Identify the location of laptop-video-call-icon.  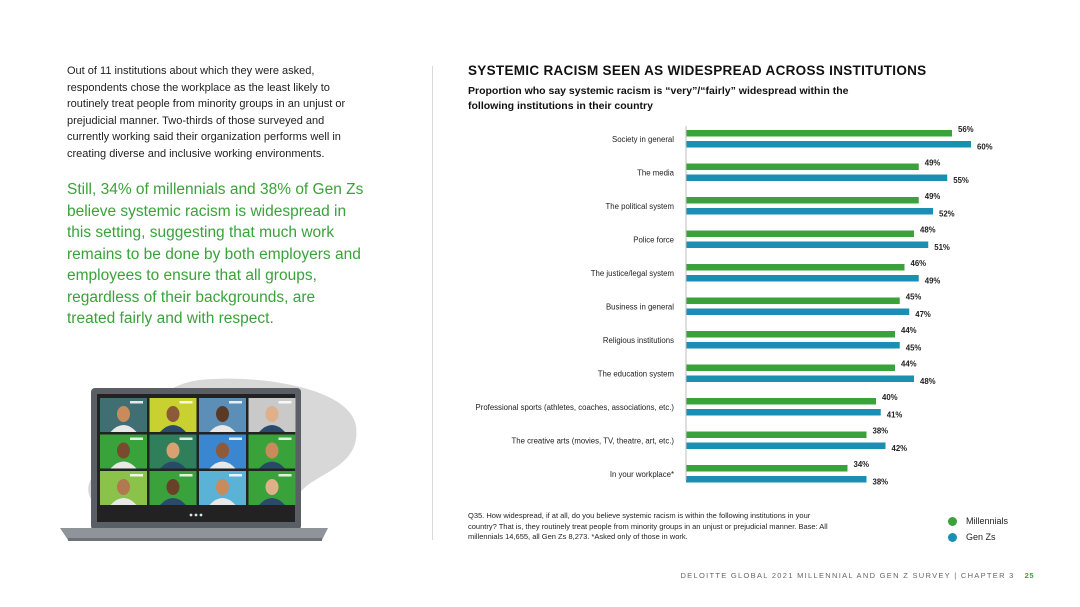
(210, 463).